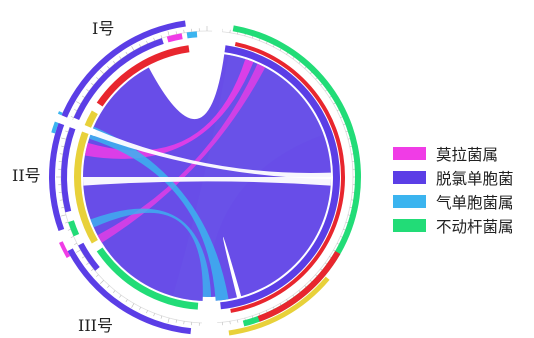  I want to click on arc-outer-purple-iii, so click(89, 256).